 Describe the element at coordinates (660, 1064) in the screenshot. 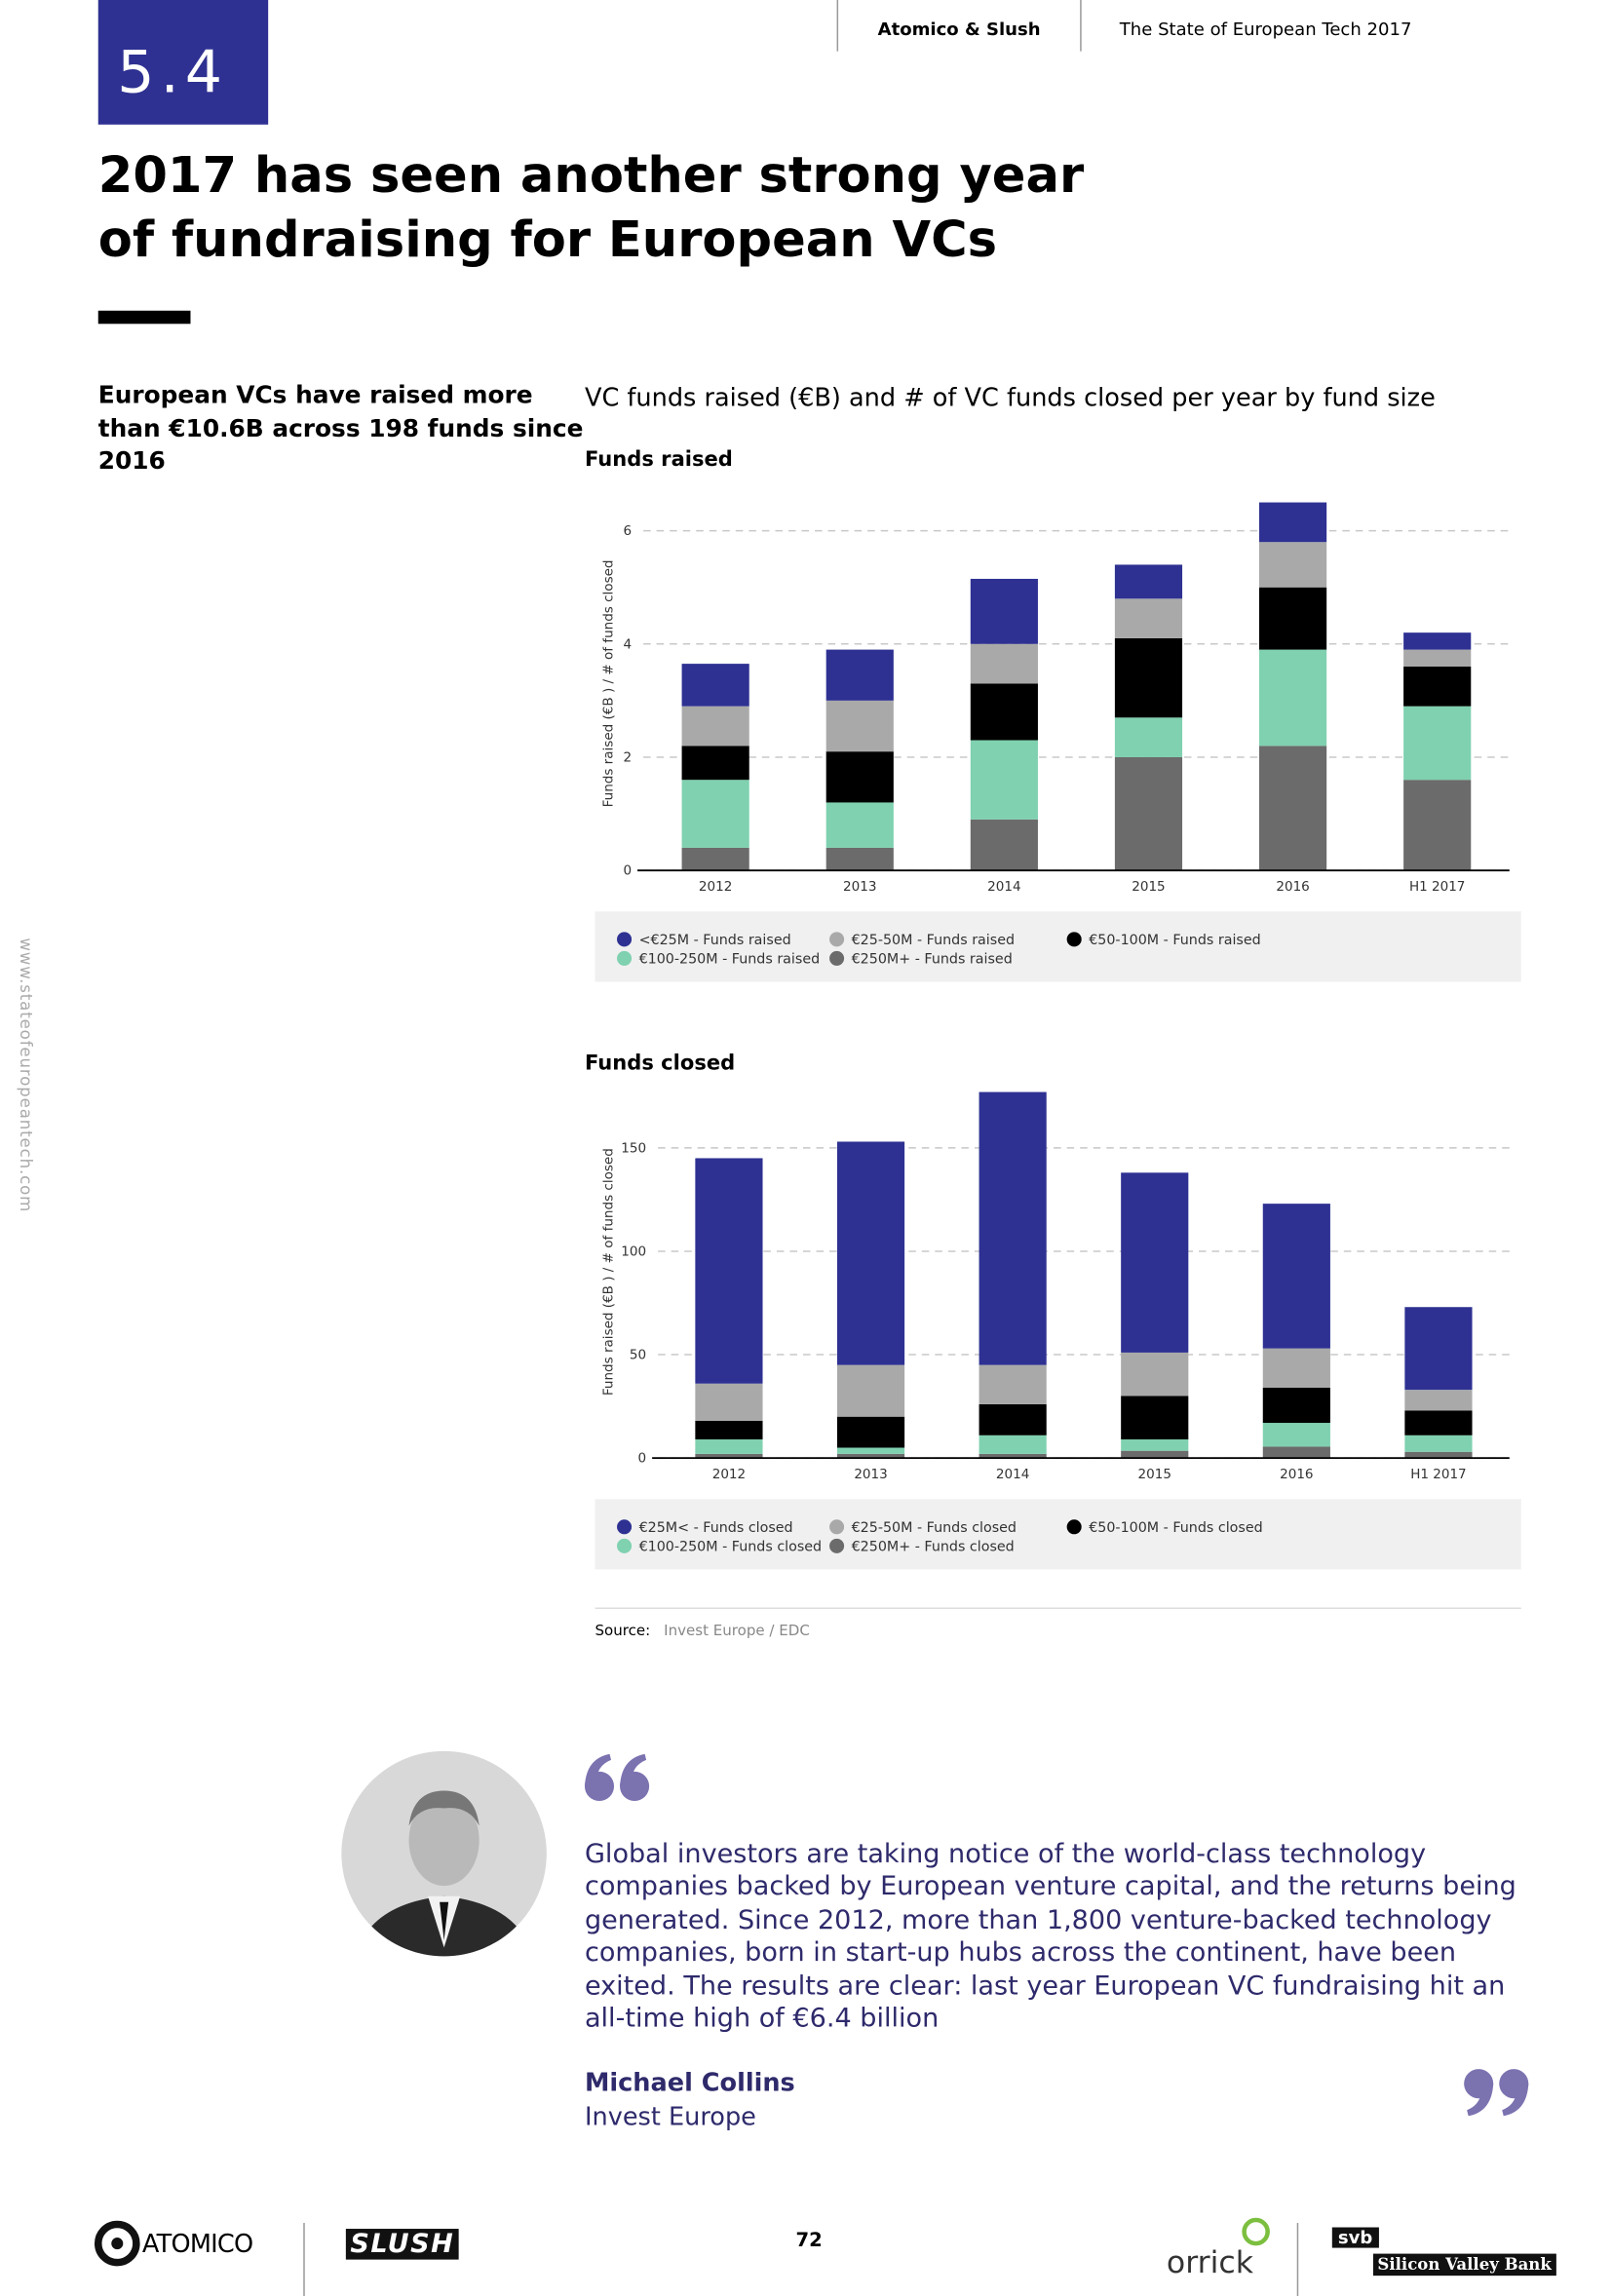

I see `chart-title: Funds closed` at that location.